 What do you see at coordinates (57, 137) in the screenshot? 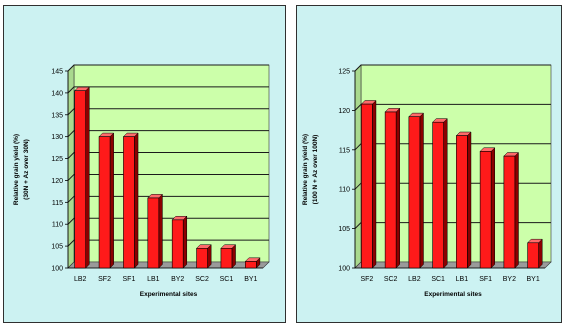
I see `y-tick-label: 130` at bounding box center [57, 137].